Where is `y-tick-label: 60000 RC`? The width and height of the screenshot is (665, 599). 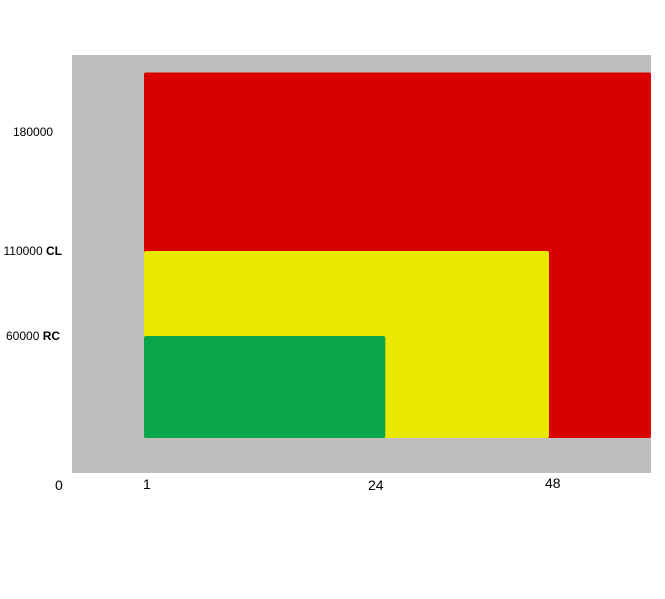
y-tick-label: 60000 RC is located at coordinates (33, 336).